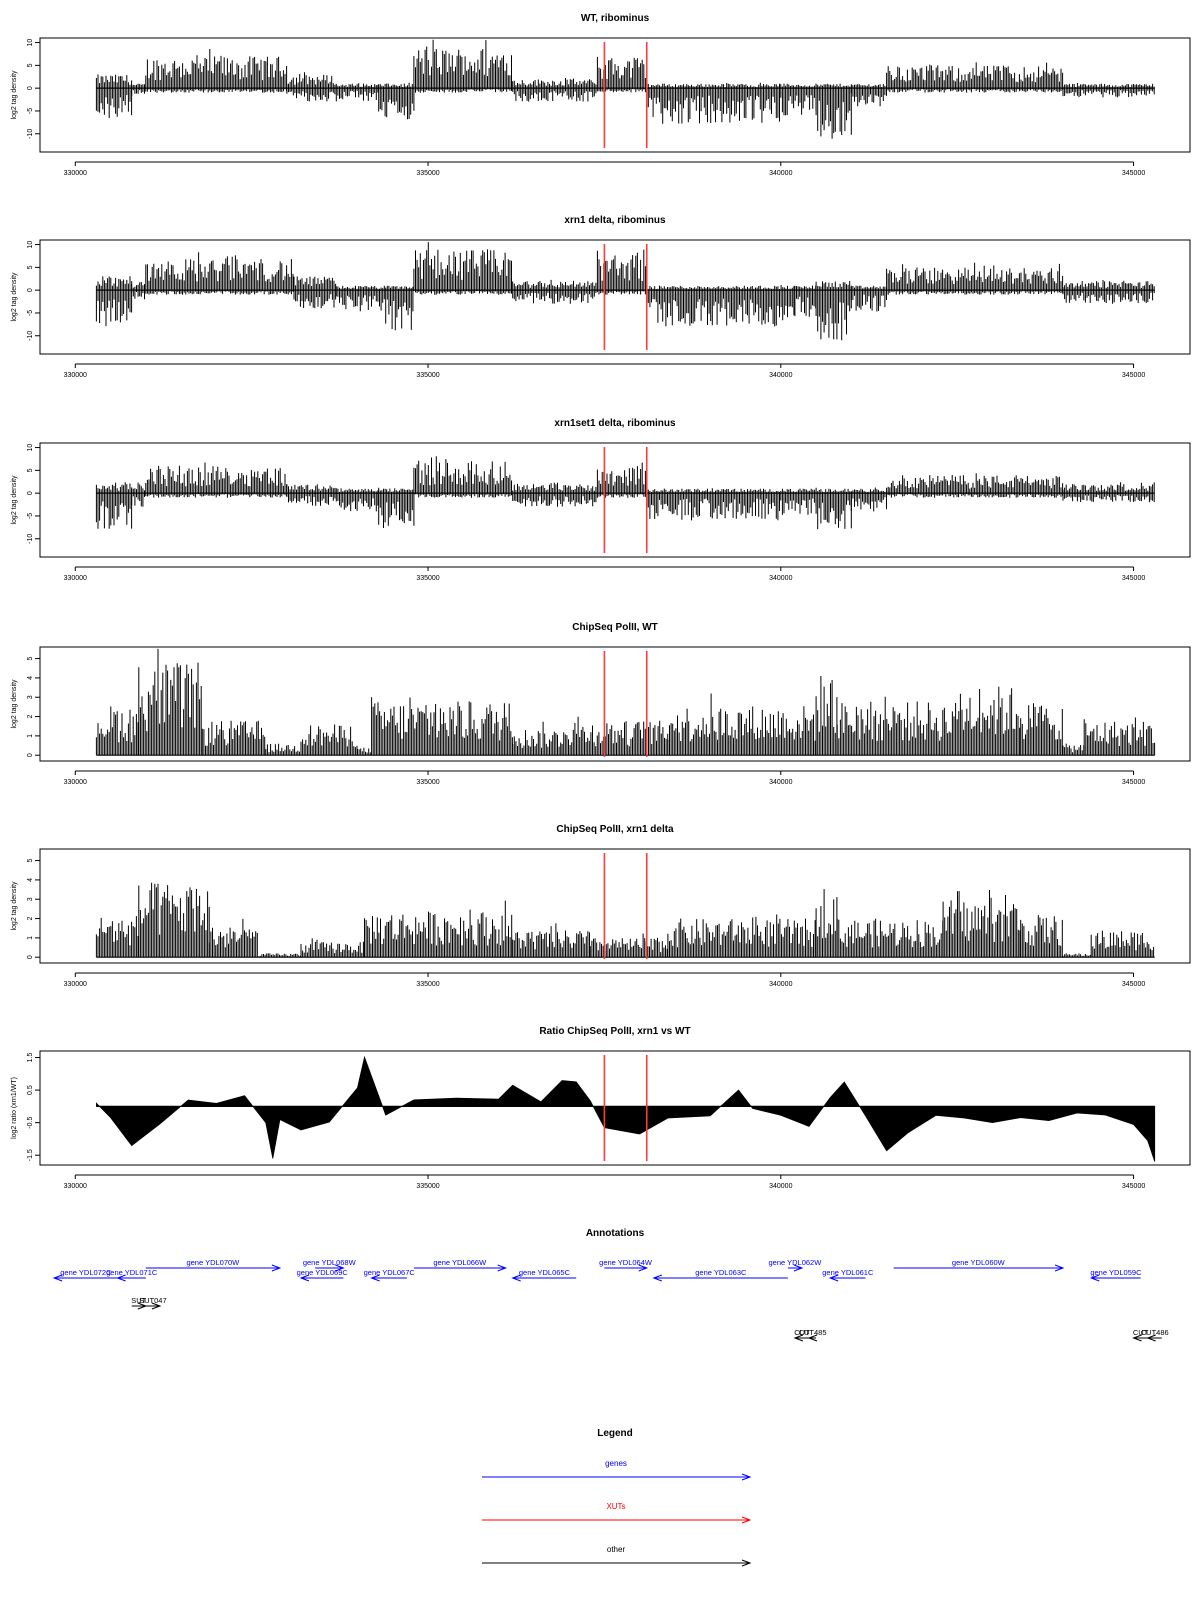  I want to click on panel-title: ChipSeq PolII, xrn1 delta, so click(615, 829).